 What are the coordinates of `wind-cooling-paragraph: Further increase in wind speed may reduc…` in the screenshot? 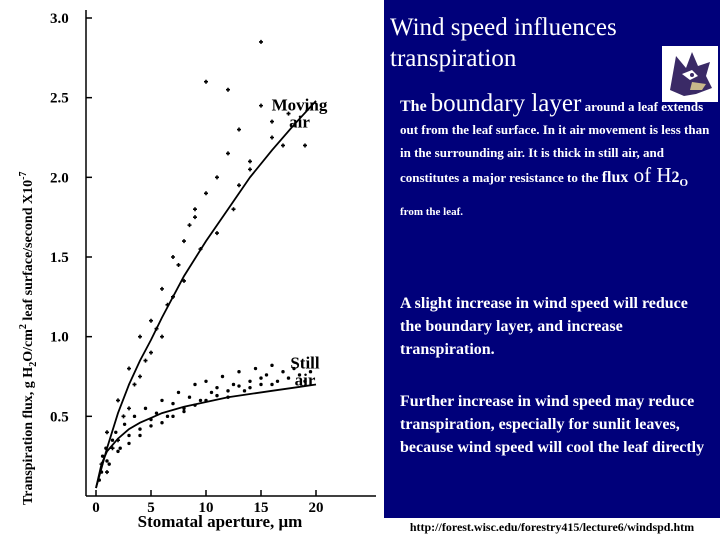 It's located at (552, 424).